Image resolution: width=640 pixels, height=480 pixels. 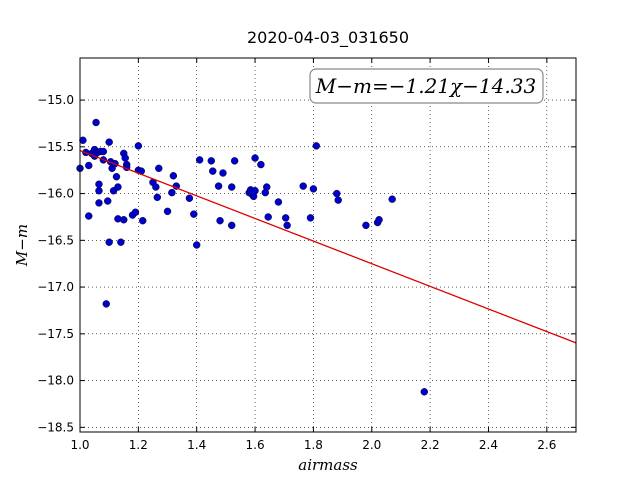 I want to click on y-tick-label: −15.5, so click(x=55, y=147).